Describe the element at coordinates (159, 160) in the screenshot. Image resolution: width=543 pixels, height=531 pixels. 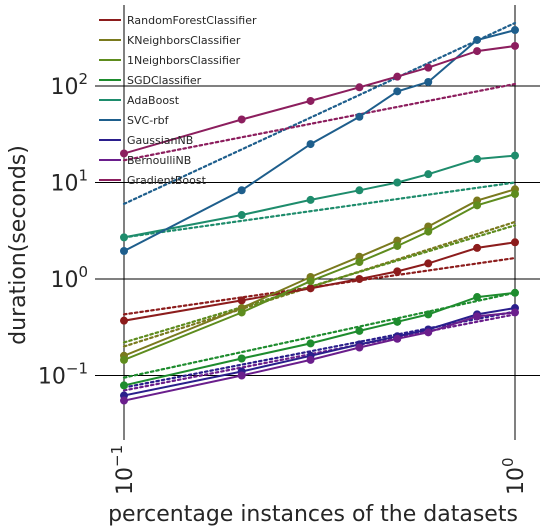
I see `legend-label-bernoullinb: BernoulliNB` at that location.